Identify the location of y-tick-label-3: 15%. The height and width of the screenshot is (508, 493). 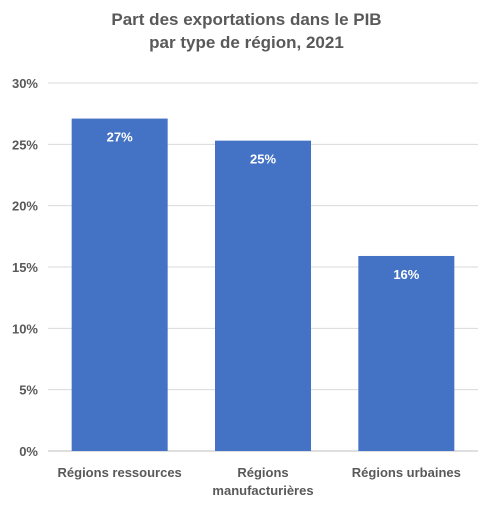
(25, 267).